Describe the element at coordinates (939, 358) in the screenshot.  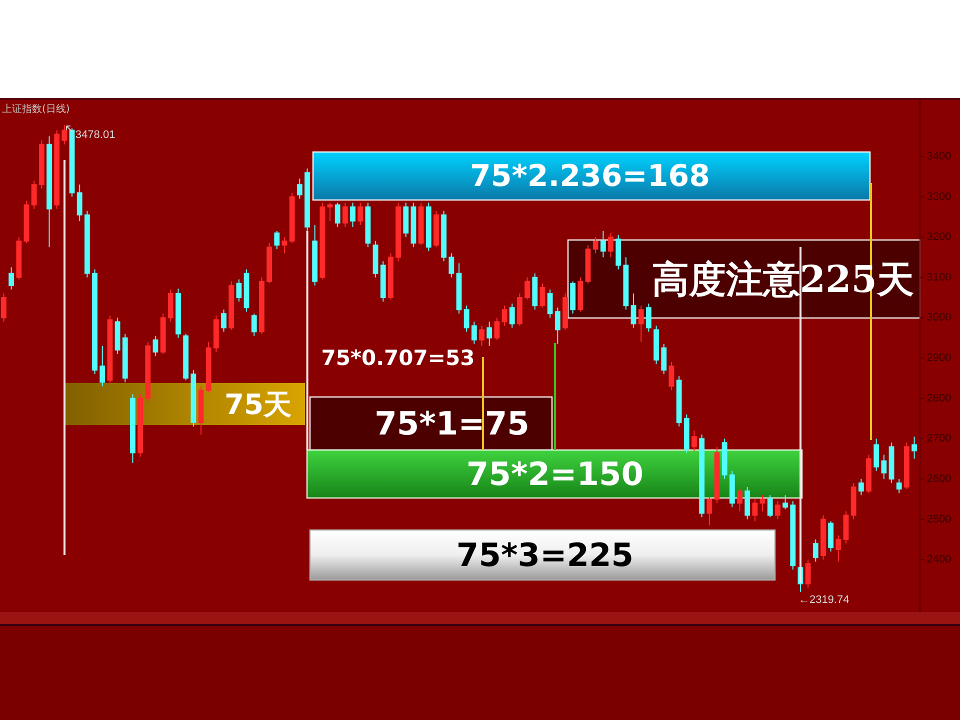
I see `y-tick-label: 2900` at that location.